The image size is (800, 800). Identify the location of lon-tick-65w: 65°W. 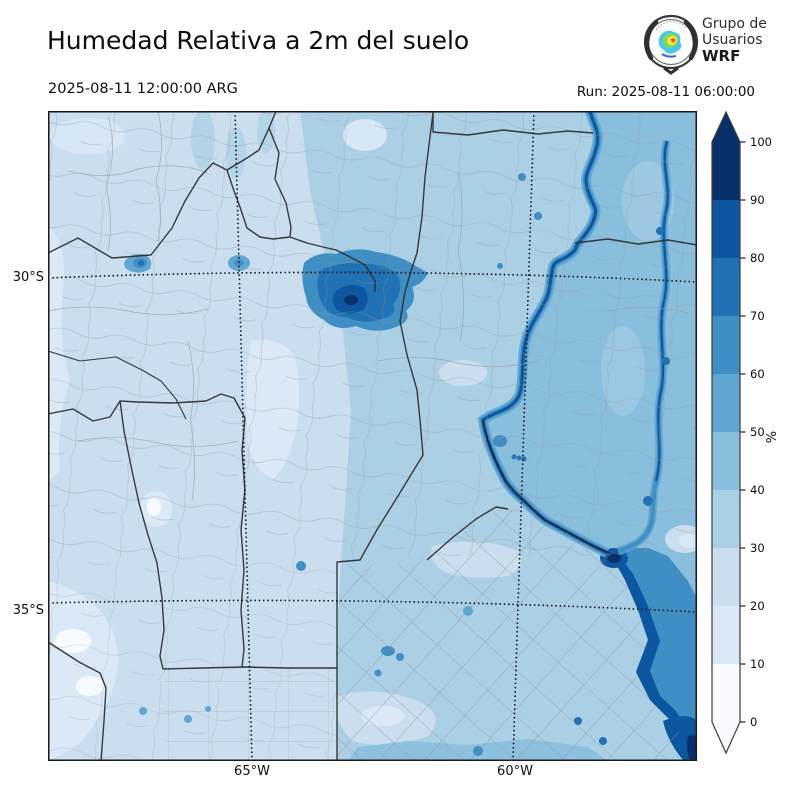
(252, 771).